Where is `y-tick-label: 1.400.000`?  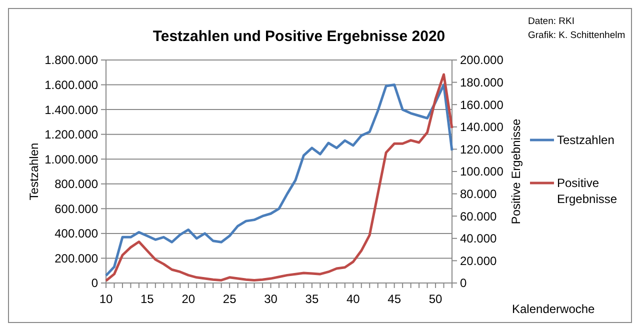 y-tick-label: 1.400.000 is located at coordinates (71, 109).